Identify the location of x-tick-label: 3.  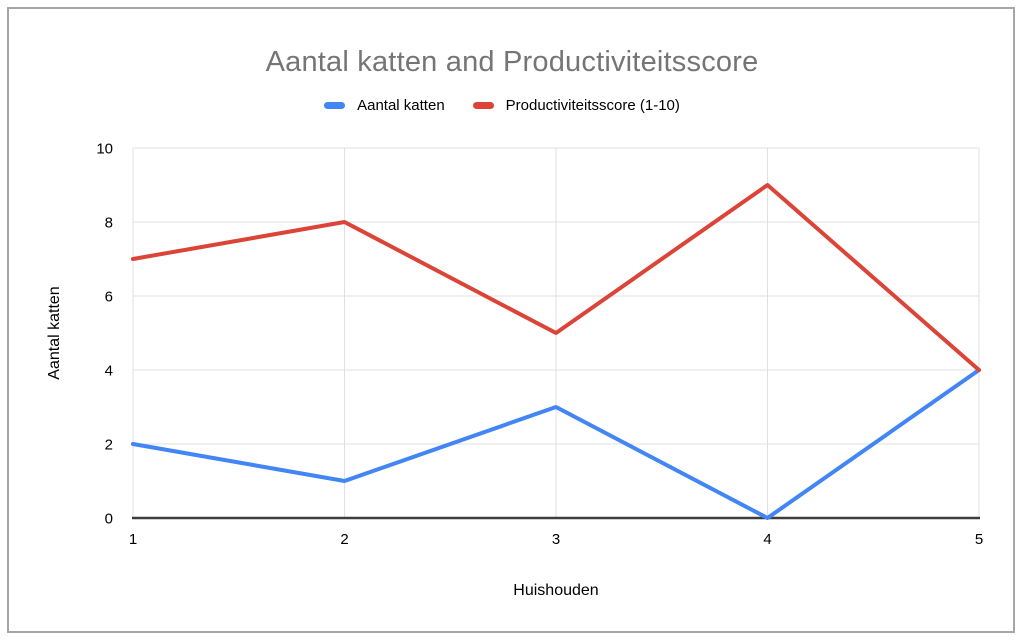
(556, 539).